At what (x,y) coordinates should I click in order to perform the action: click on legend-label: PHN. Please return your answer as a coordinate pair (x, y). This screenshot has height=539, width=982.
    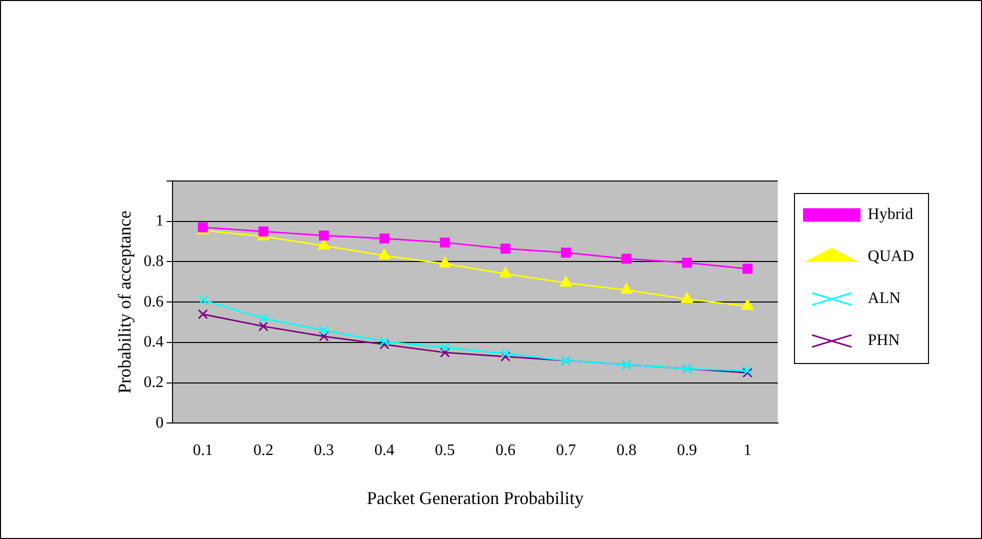
    Looking at the image, I should click on (884, 341).